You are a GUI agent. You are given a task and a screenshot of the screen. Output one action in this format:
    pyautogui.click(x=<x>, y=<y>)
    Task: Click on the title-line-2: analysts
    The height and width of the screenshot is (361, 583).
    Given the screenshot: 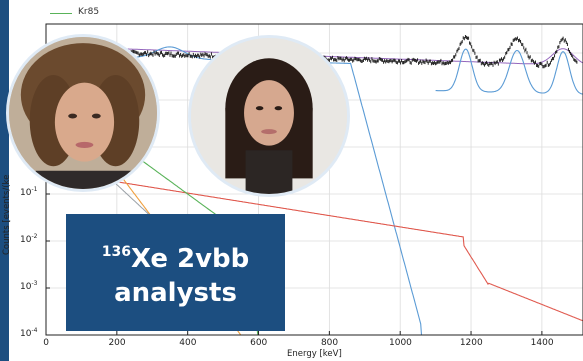 What is the action you would take?
    pyautogui.click(x=175, y=293)
    